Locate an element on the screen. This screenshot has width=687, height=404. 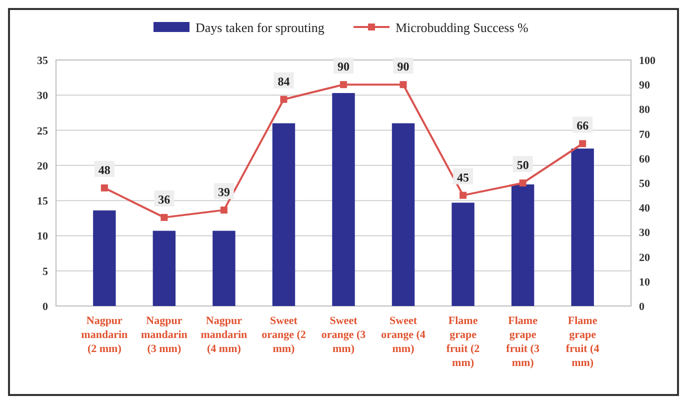
y-tick-label: 25 is located at coordinates (42, 131).